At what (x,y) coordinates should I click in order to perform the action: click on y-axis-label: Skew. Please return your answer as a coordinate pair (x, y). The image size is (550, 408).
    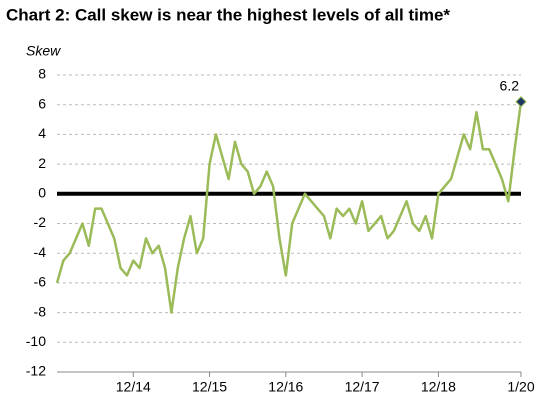
    Looking at the image, I should click on (43, 51).